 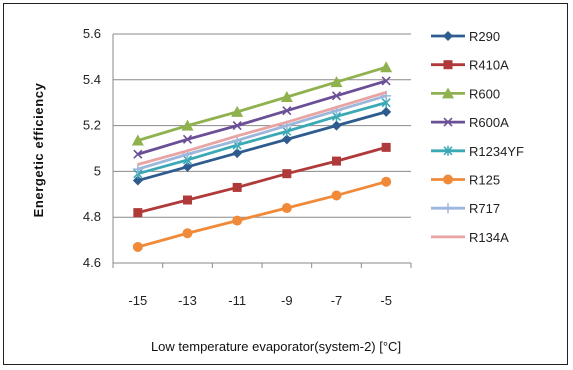 What do you see at coordinates (97, 170) in the screenshot?
I see `y-tick-label: 5` at bounding box center [97, 170].